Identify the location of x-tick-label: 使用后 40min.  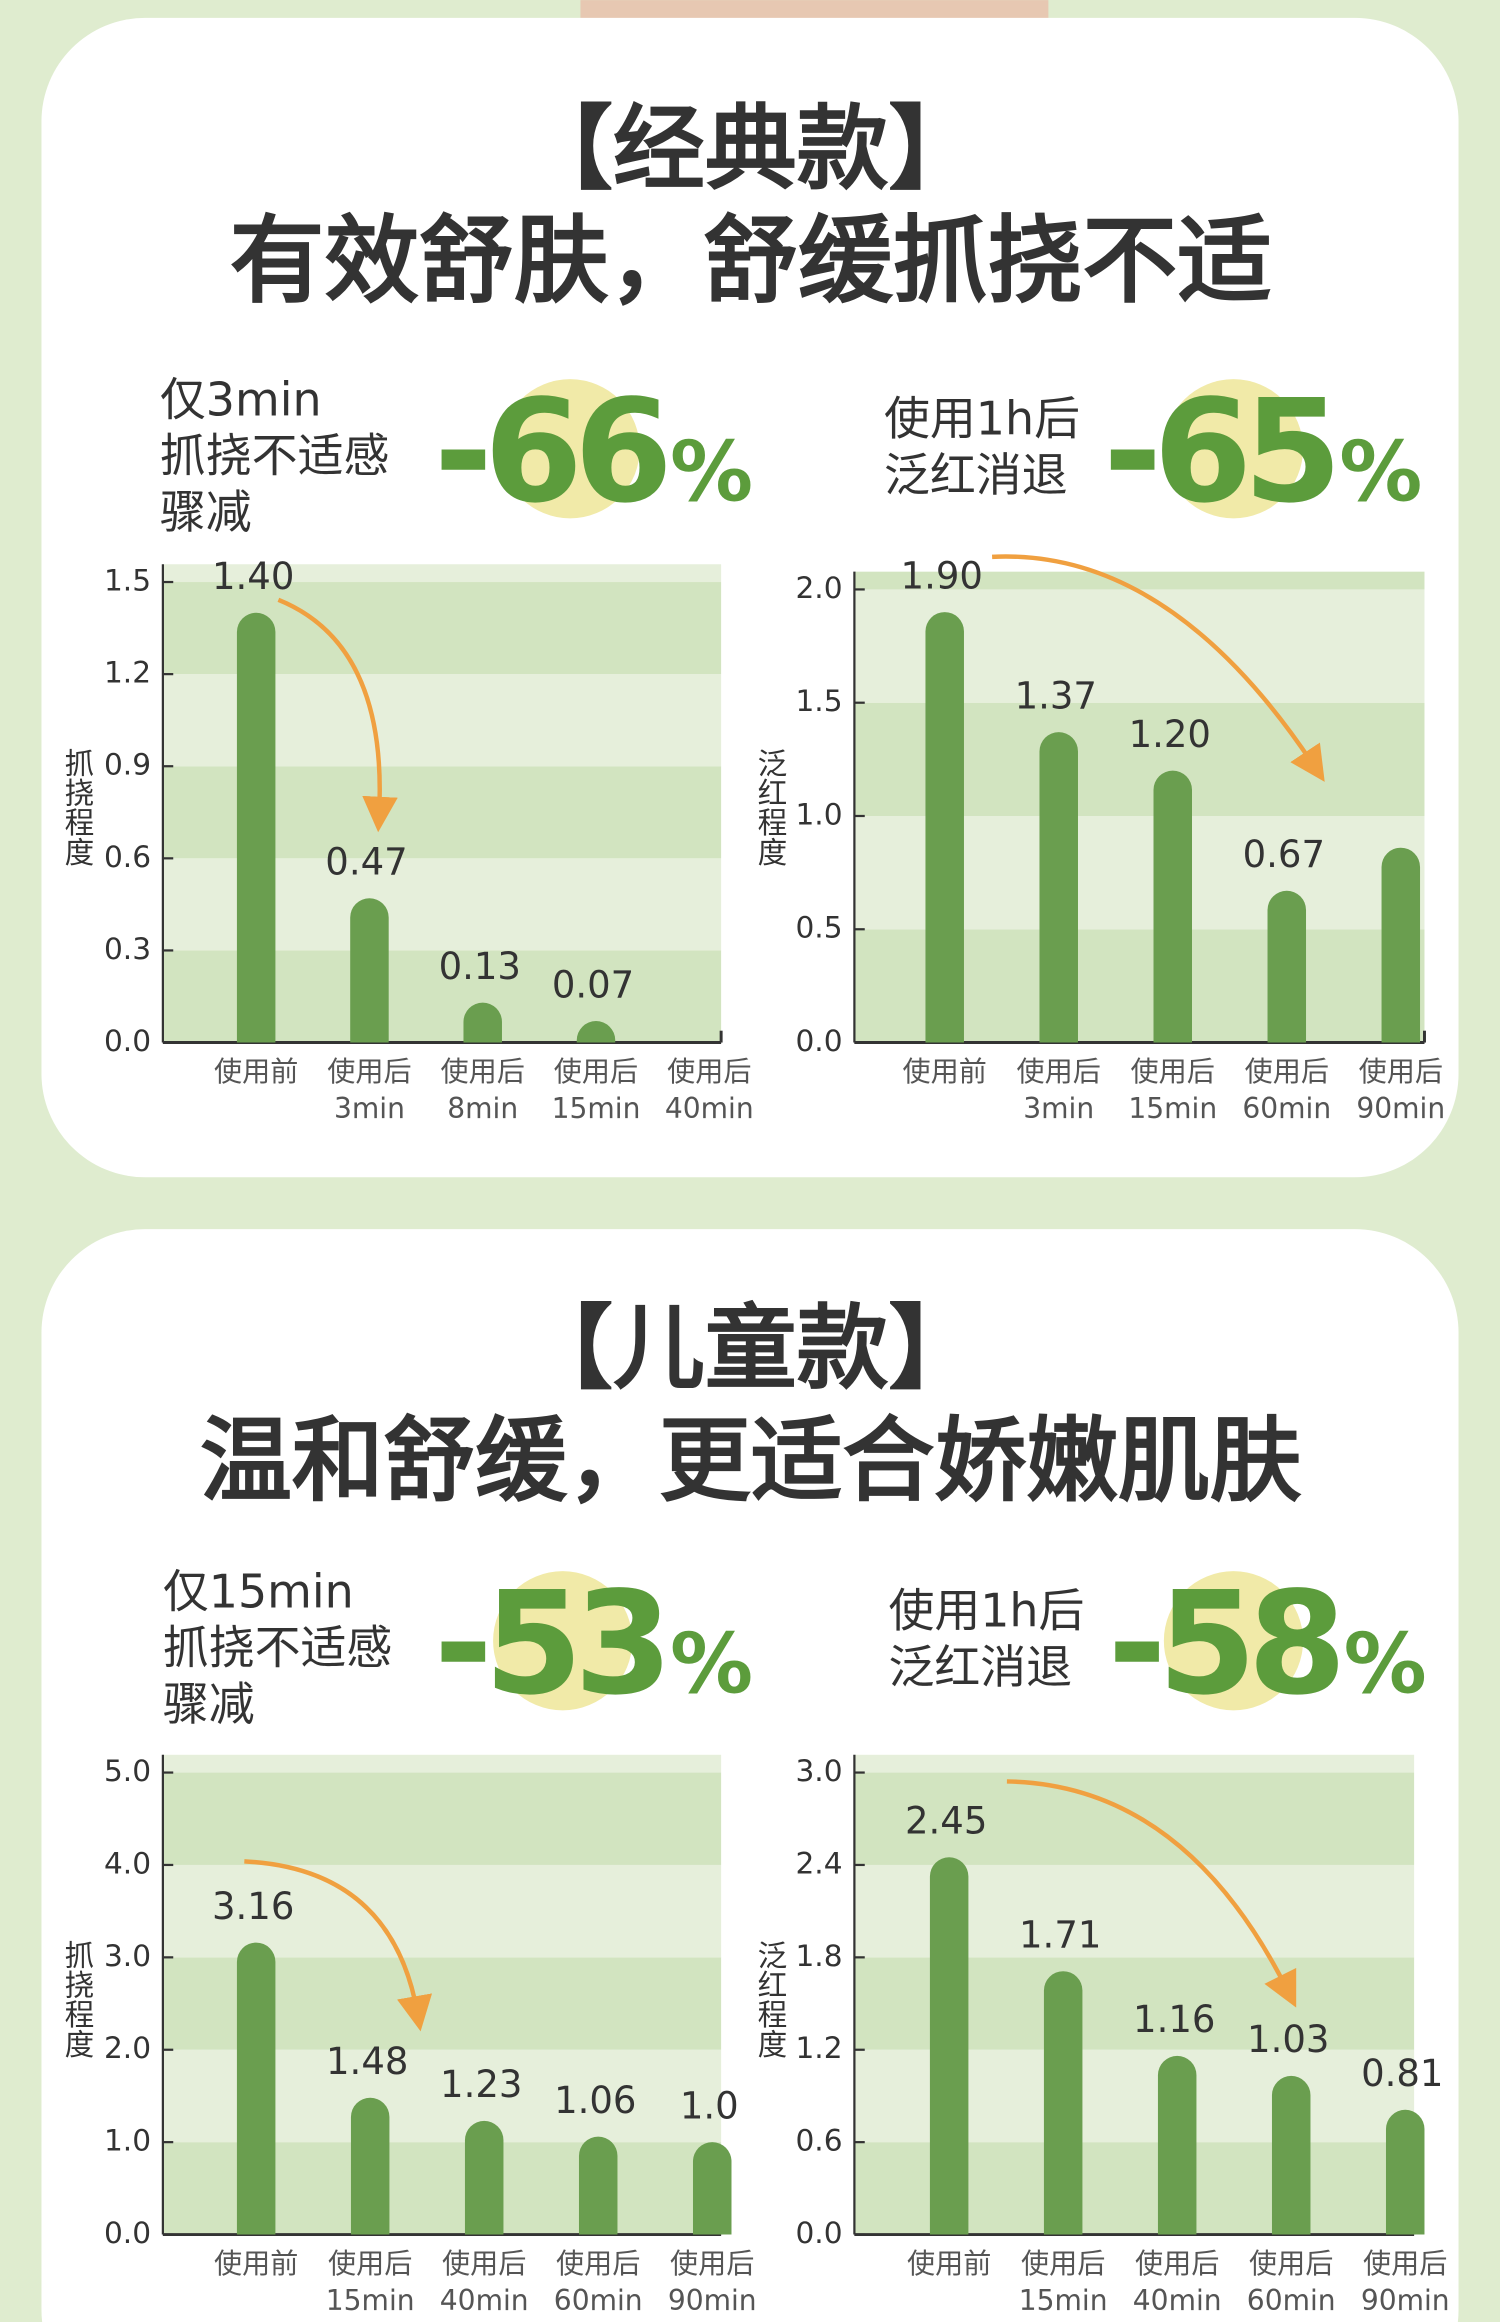
(1177, 2282).